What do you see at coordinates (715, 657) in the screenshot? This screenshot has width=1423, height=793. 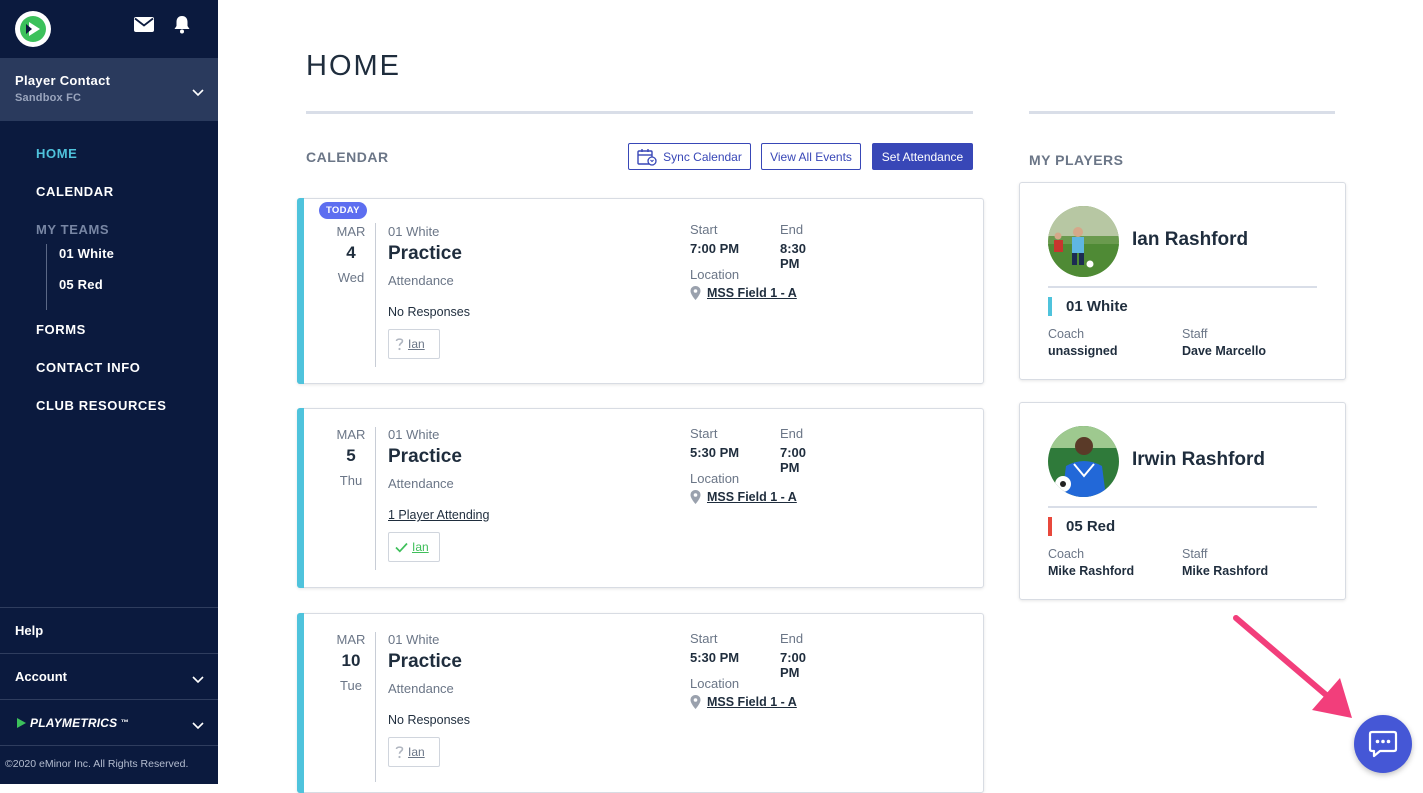 I see `start-time: 5:30 PM` at bounding box center [715, 657].